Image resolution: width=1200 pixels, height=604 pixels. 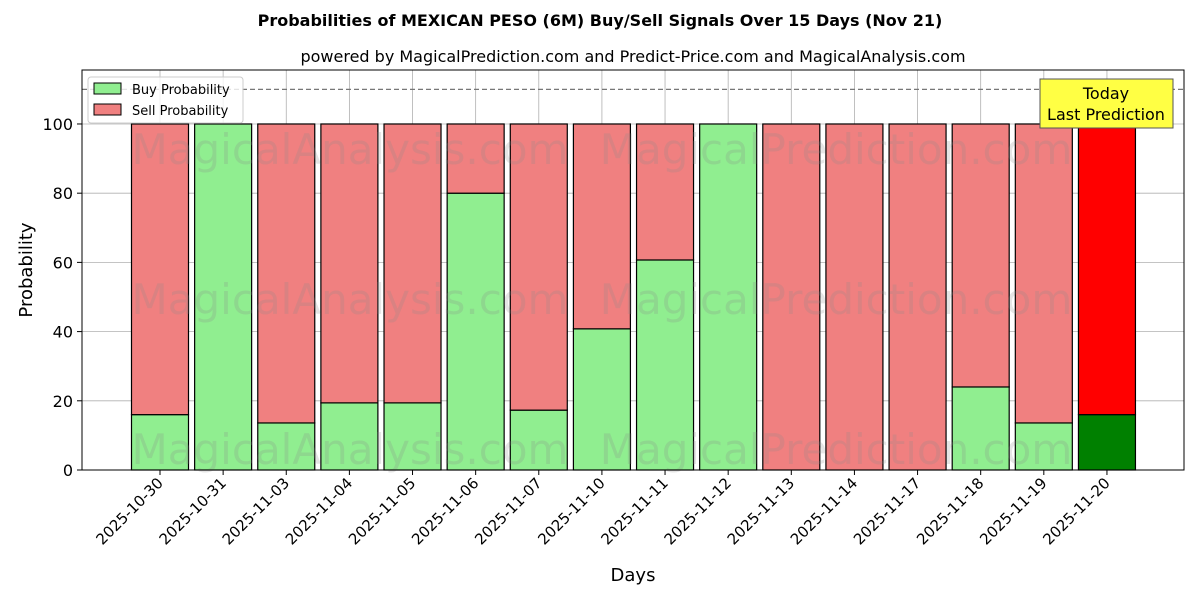 I want to click on x-tick-label: 2025-11-19, so click(x=1013, y=511).